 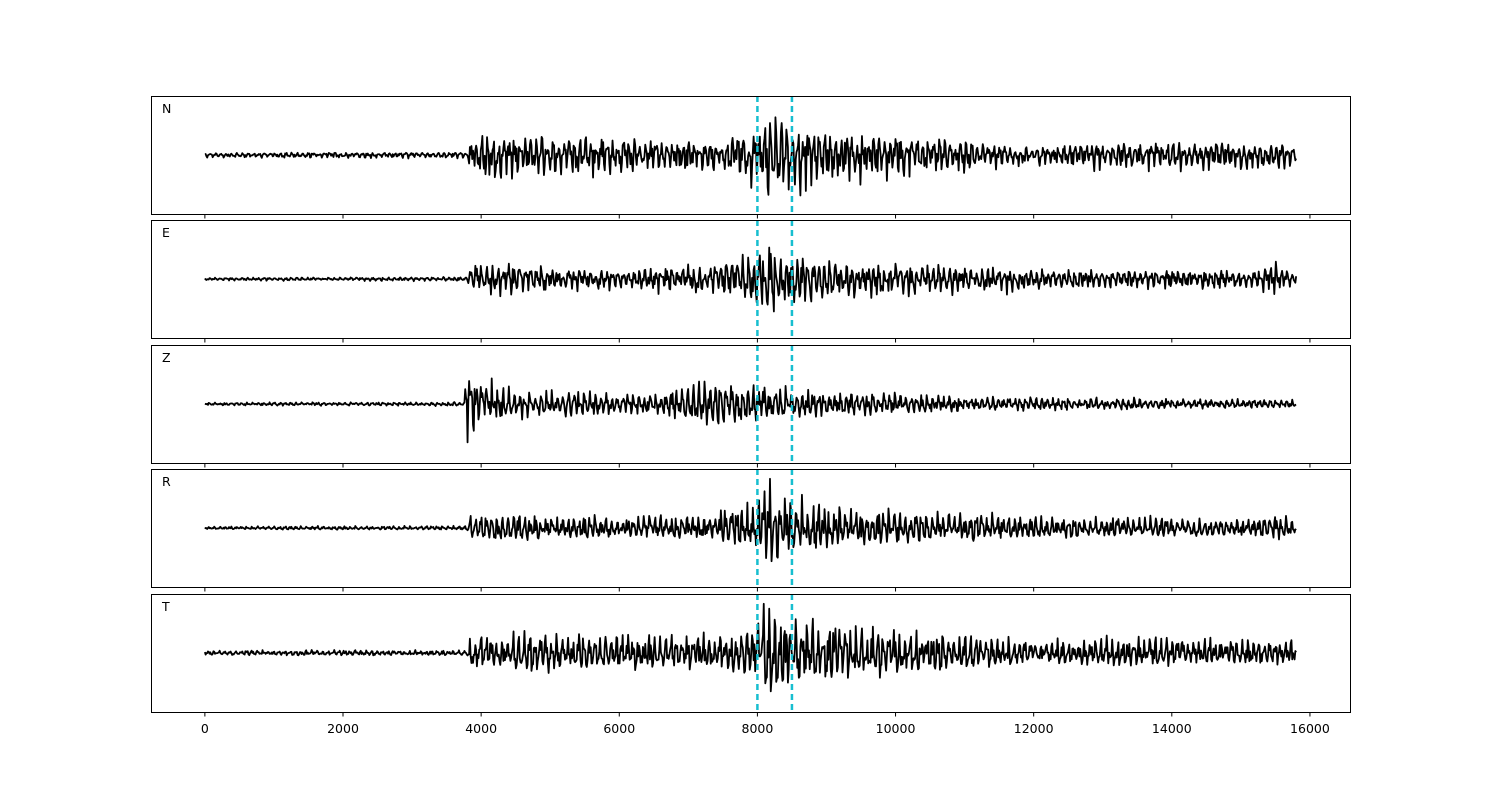 I want to click on x-tick-label: 8000, so click(x=758, y=728).